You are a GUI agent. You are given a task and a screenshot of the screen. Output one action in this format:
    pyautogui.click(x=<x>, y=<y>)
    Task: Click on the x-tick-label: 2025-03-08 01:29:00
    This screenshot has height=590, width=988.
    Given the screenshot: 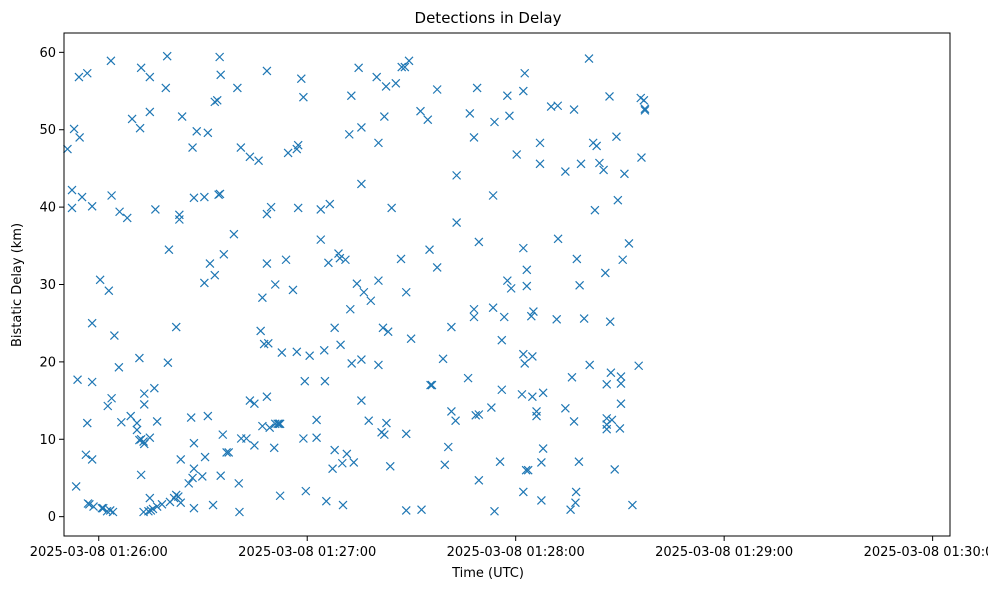 What is the action you would take?
    pyautogui.click(x=724, y=552)
    